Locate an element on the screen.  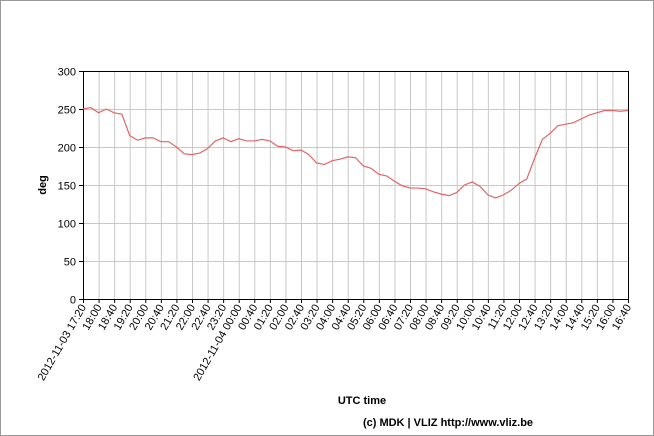
y-tick-label: 0 is located at coordinates (73, 301).